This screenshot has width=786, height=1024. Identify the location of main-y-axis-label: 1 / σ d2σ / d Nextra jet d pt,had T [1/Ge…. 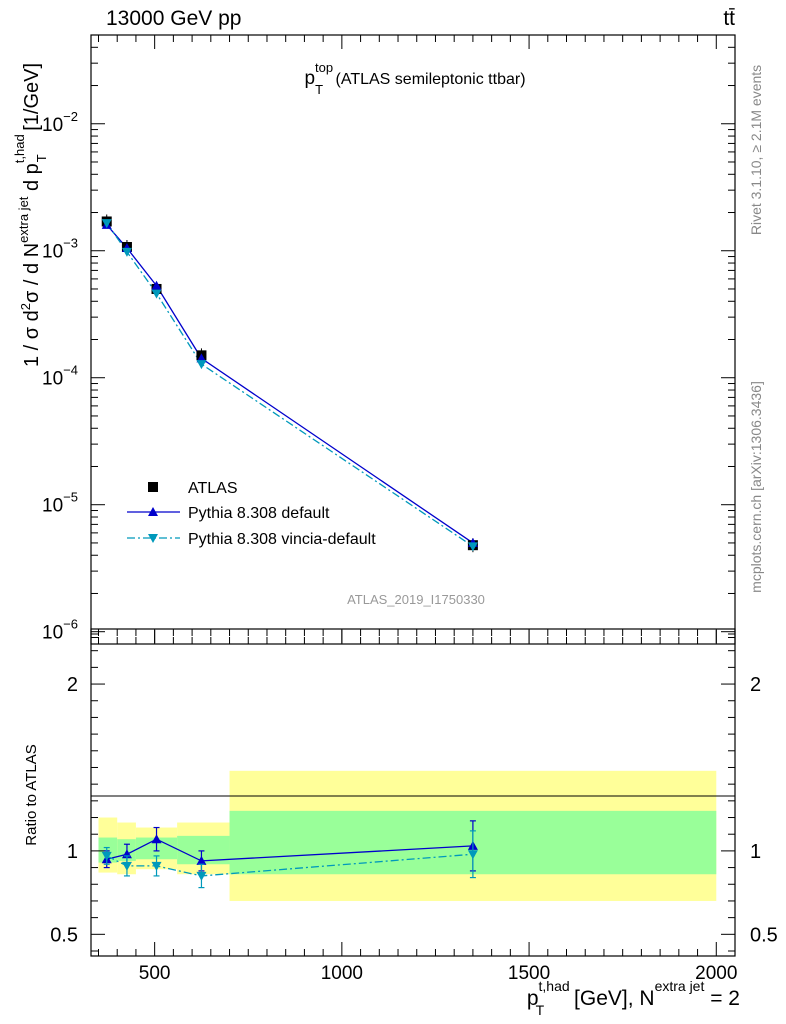
(30, 215).